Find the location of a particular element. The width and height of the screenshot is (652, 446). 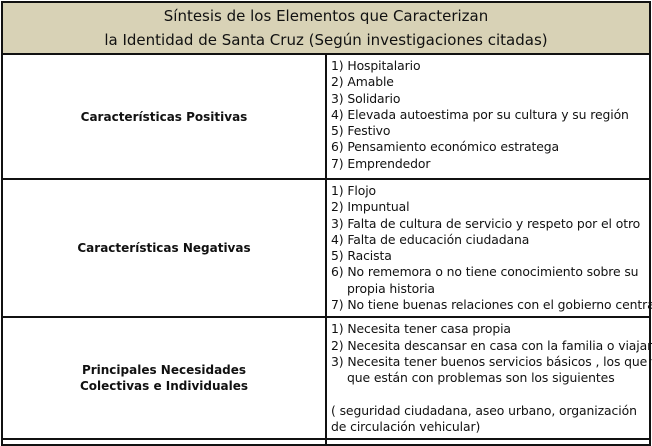

spacer is located at coordinates (489, 395).